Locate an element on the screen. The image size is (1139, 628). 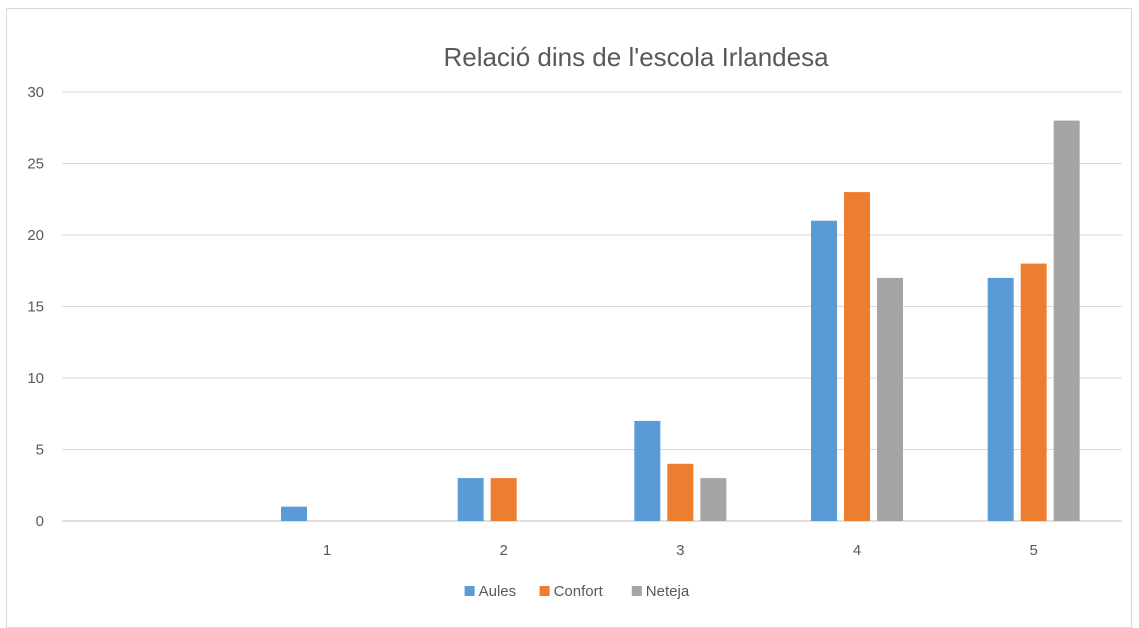
legend-label-confort: Confort is located at coordinates (579, 591).